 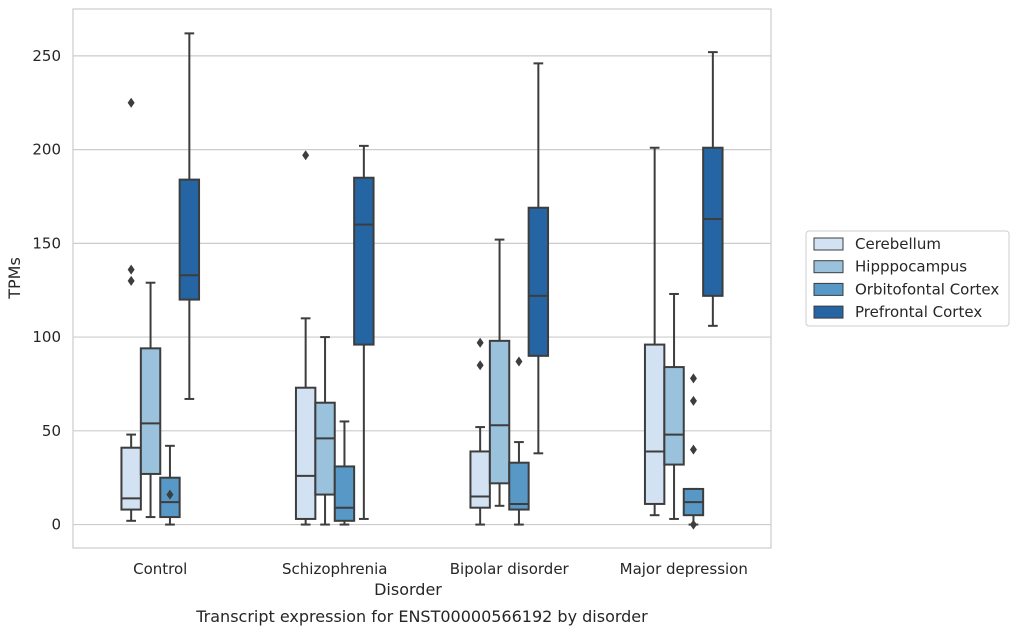 I want to click on x-tick-label: Schizophrenia, so click(x=334, y=569).